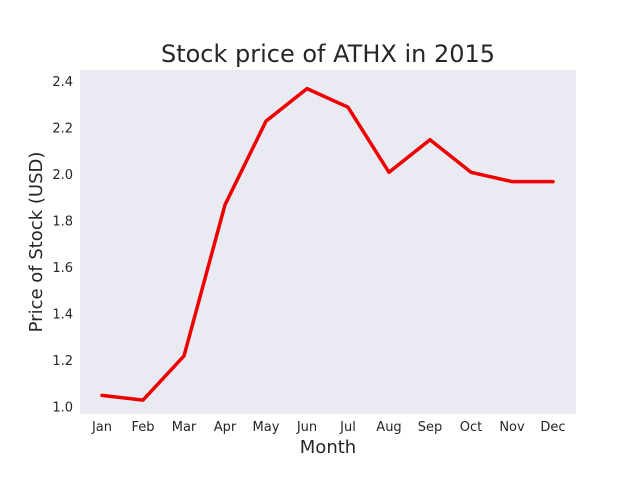  I want to click on y-tick-label: 1.4, so click(62, 315).